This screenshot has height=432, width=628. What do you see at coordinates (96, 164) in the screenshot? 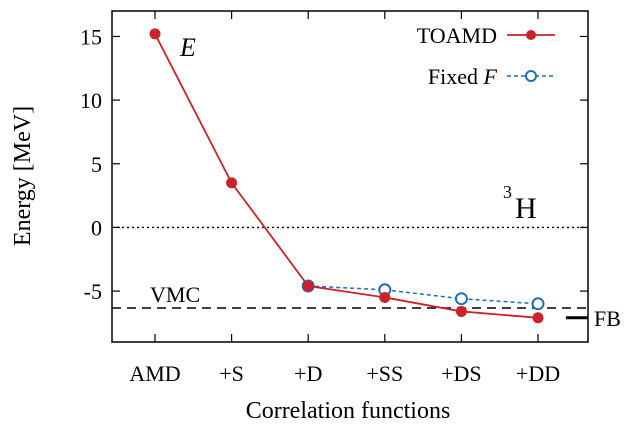
I see `y-tick-label: 5` at bounding box center [96, 164].